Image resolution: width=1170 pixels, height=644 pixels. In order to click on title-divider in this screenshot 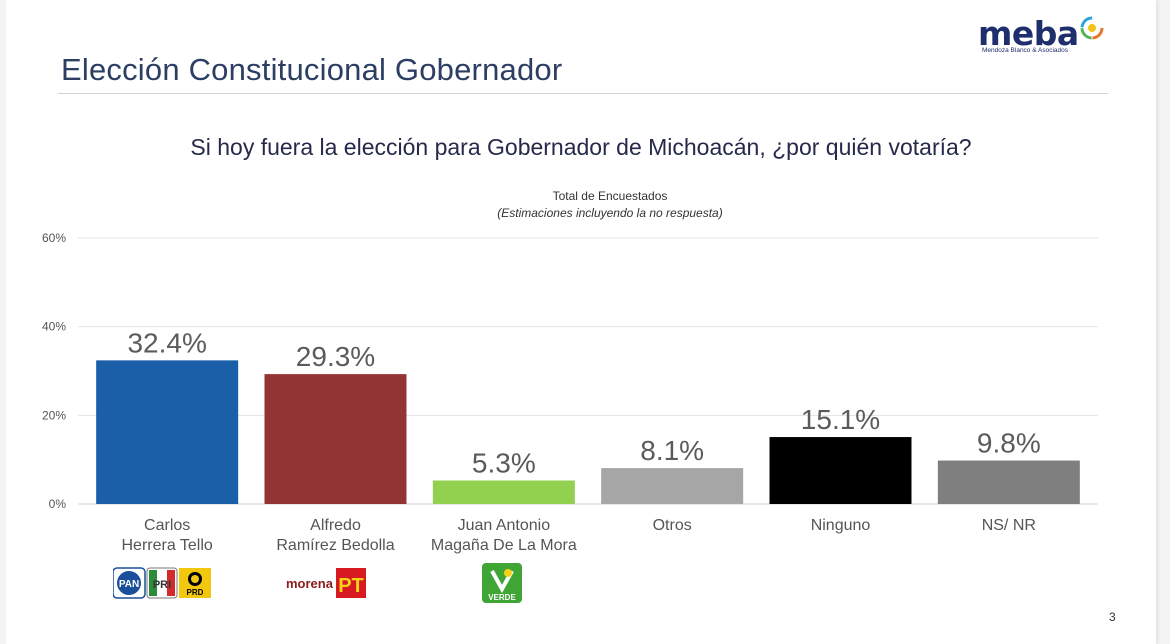, I will do `click(583, 93)`.